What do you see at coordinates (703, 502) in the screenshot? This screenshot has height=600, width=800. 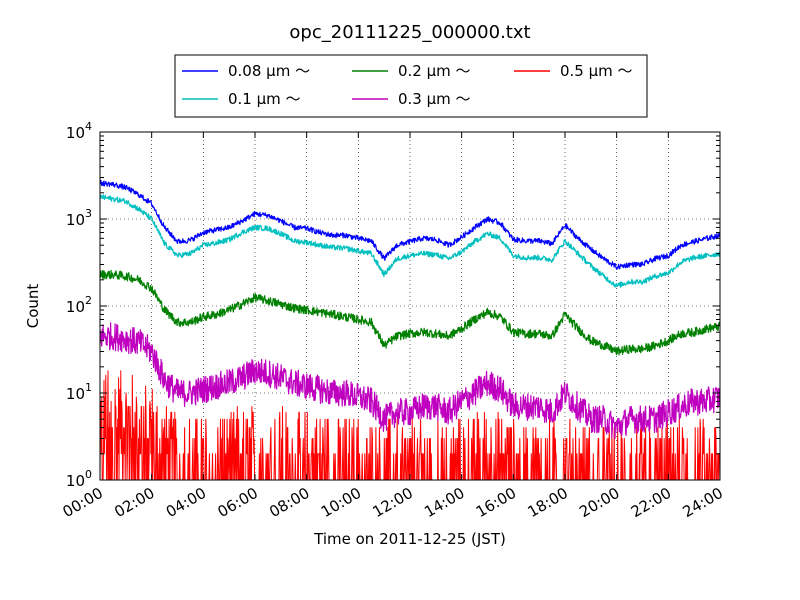 I see `x-tick-label: 24:00` at bounding box center [703, 502].